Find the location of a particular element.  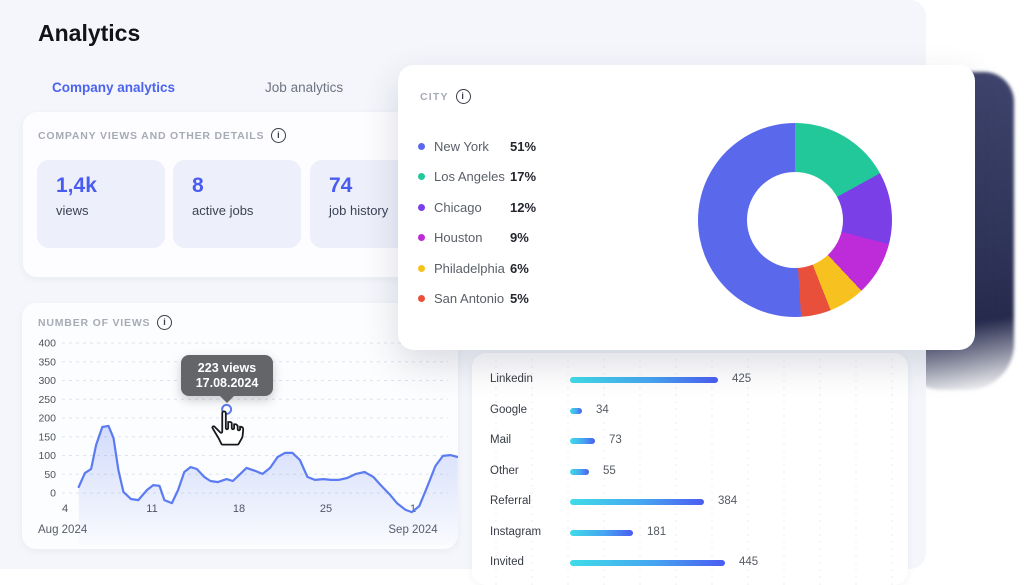

y-tick-label: 100 is located at coordinates (47, 456).